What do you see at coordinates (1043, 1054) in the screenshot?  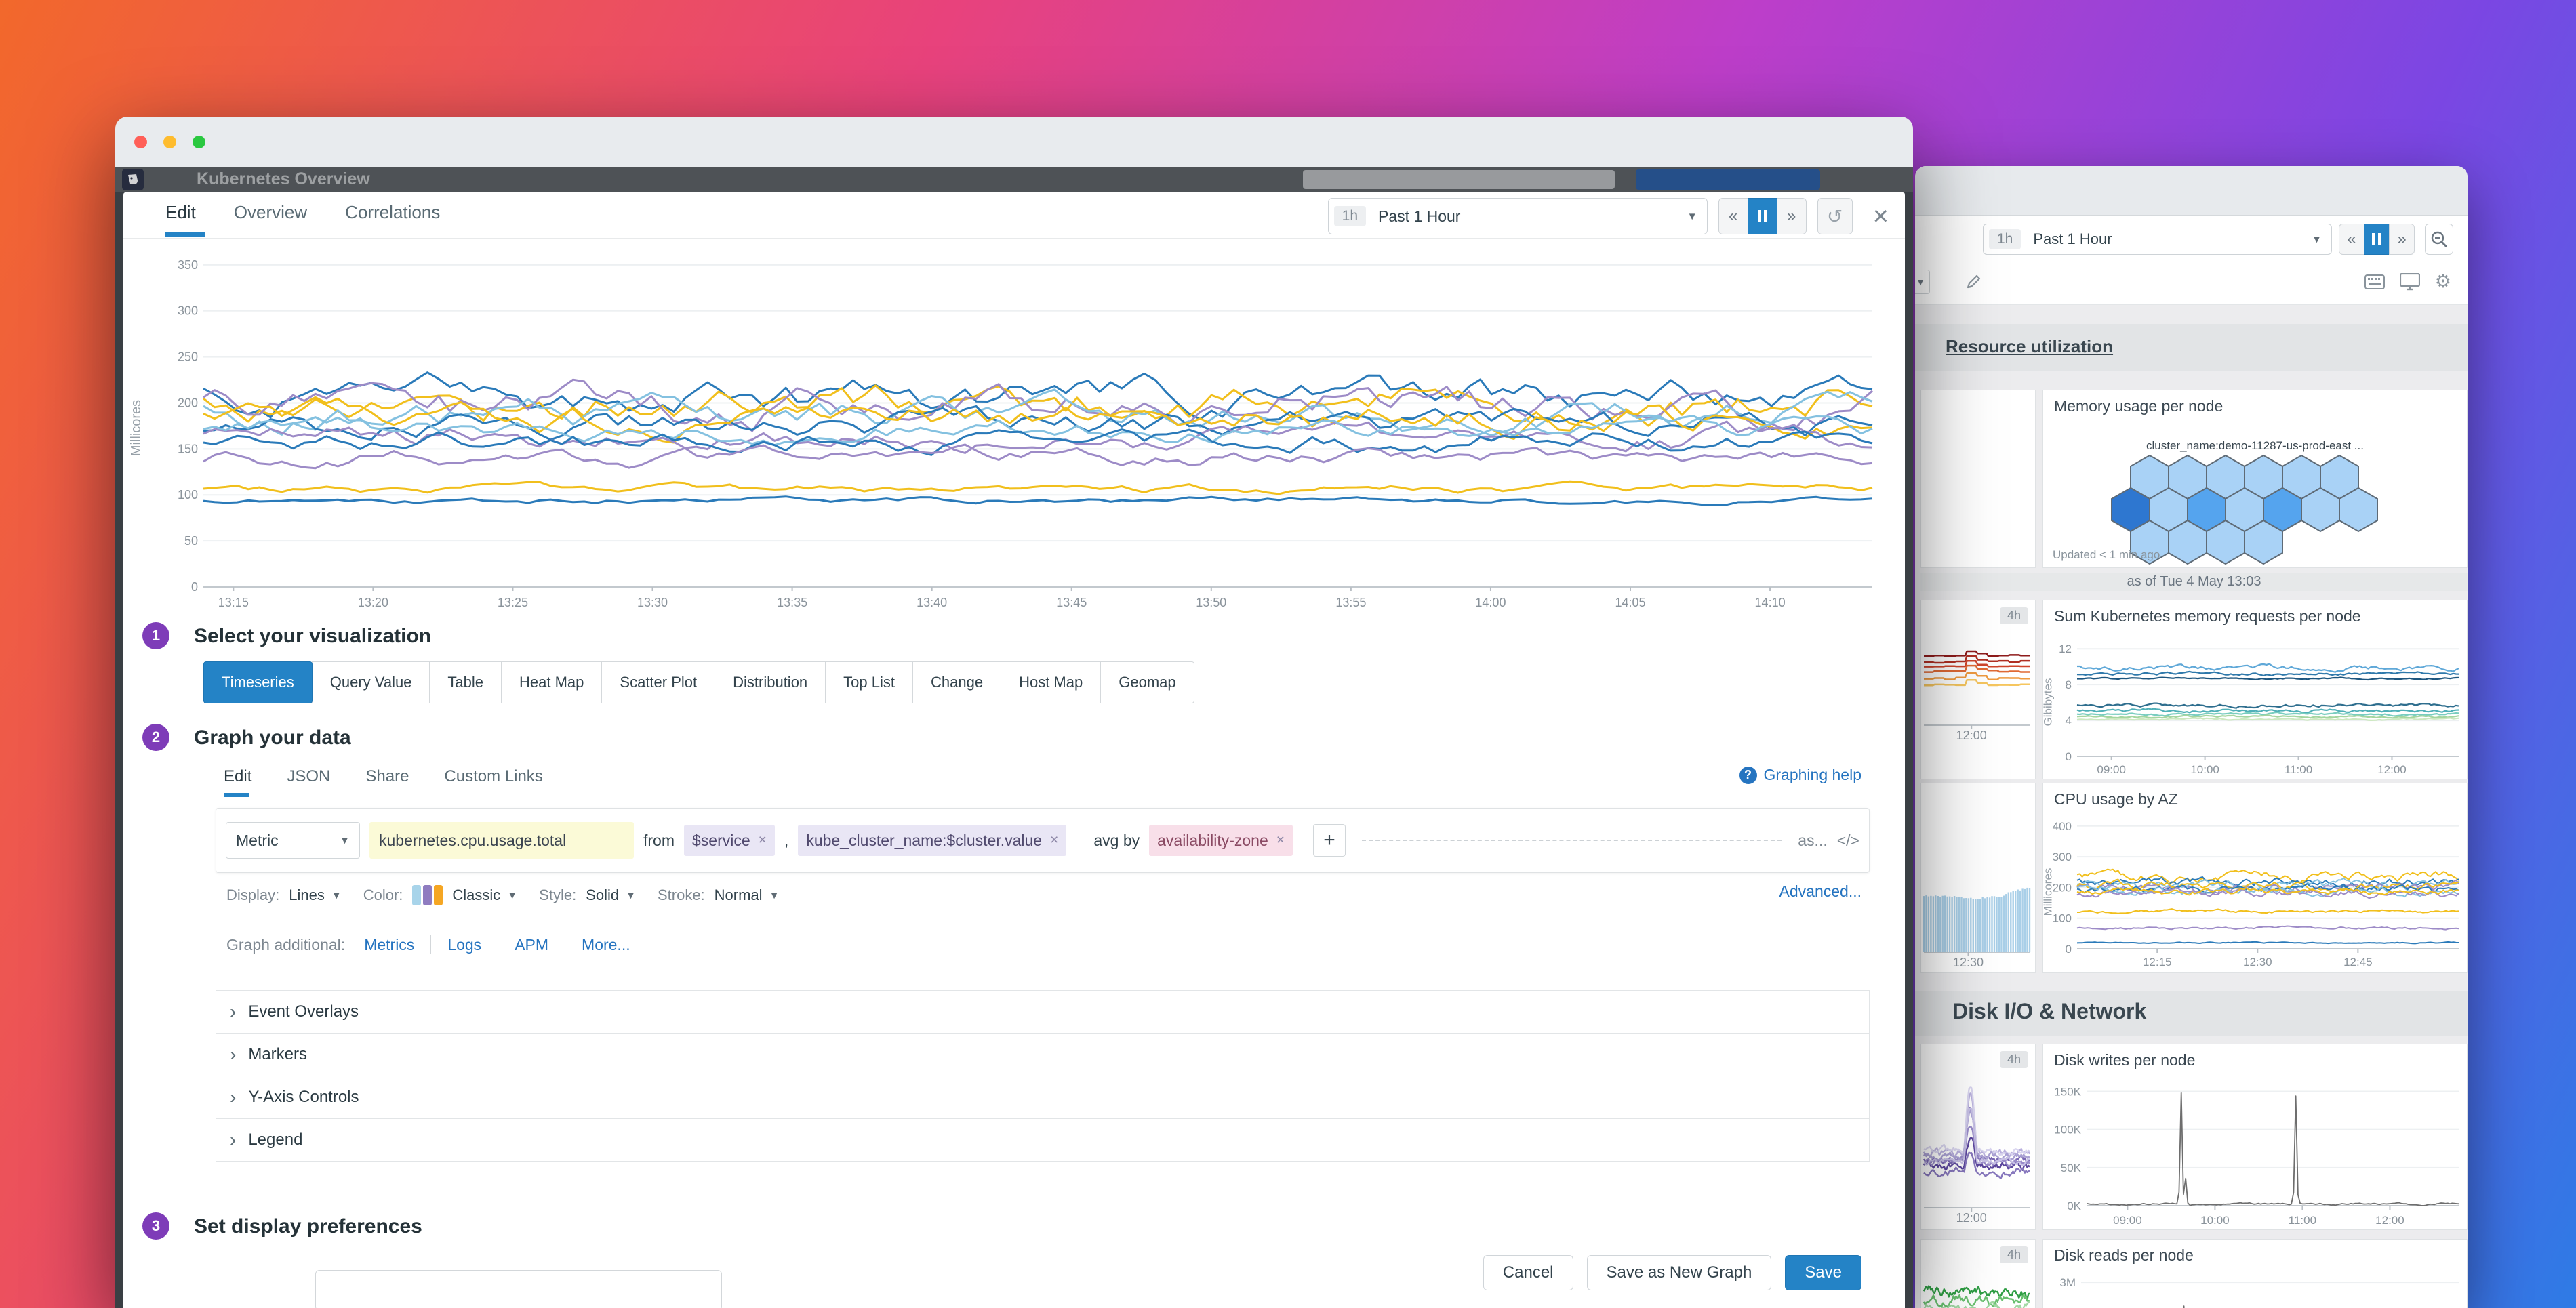 I see `markers-section: › Markers` at bounding box center [1043, 1054].